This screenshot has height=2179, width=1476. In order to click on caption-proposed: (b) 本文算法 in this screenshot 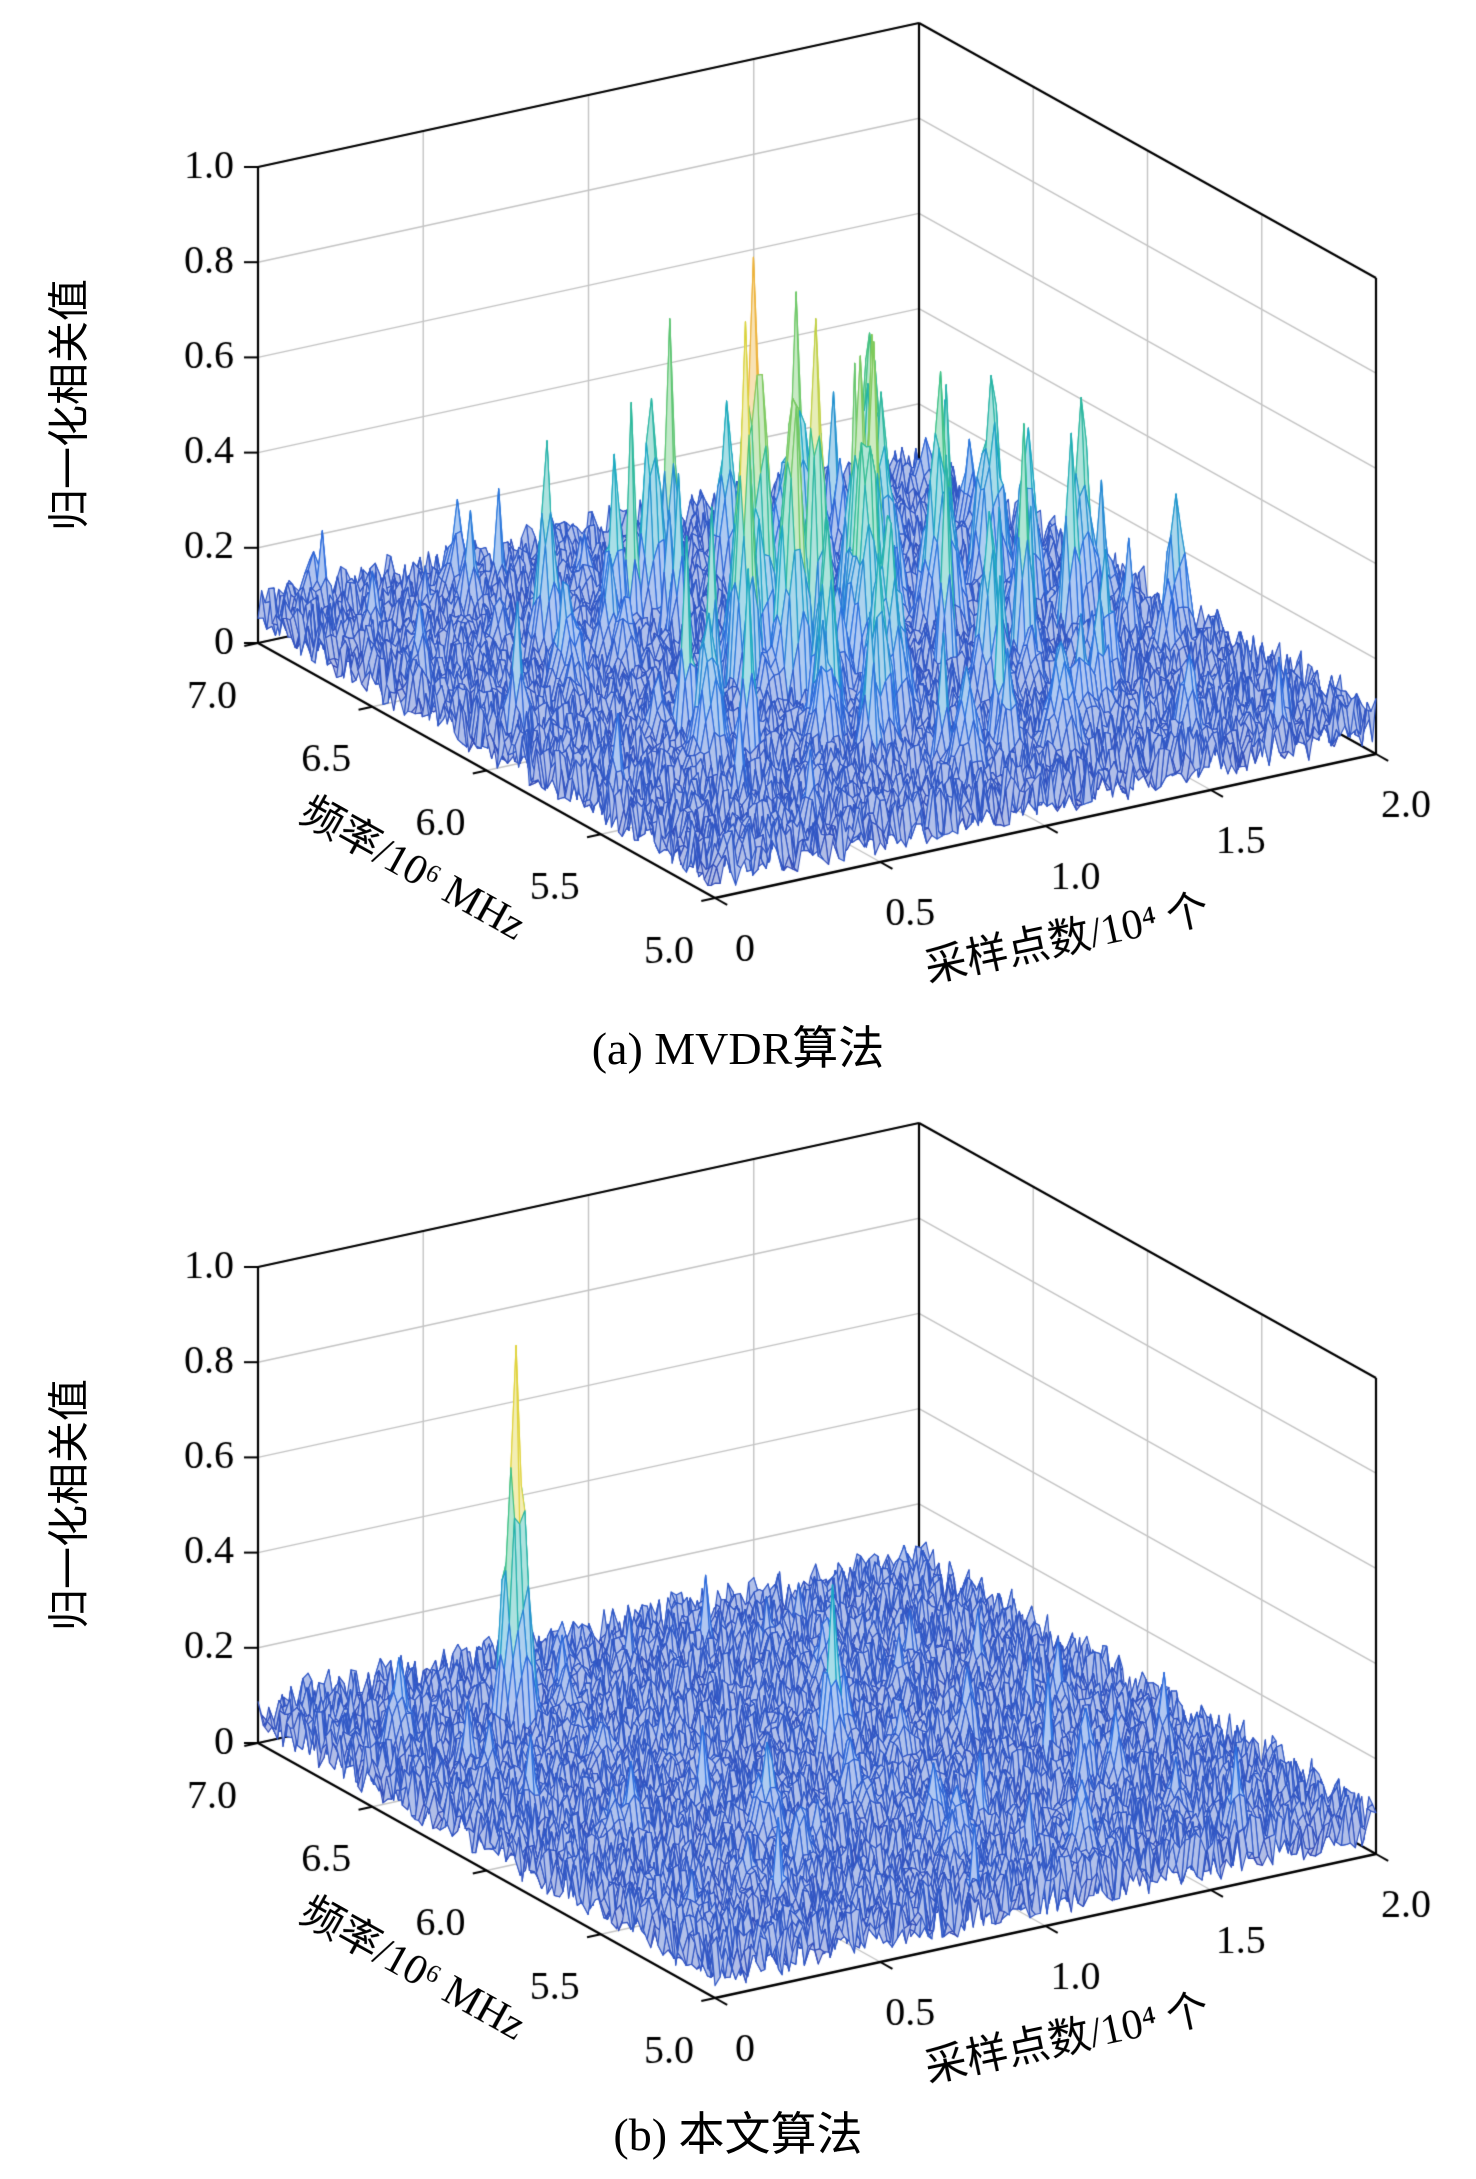, I will do `click(738, 2134)`.